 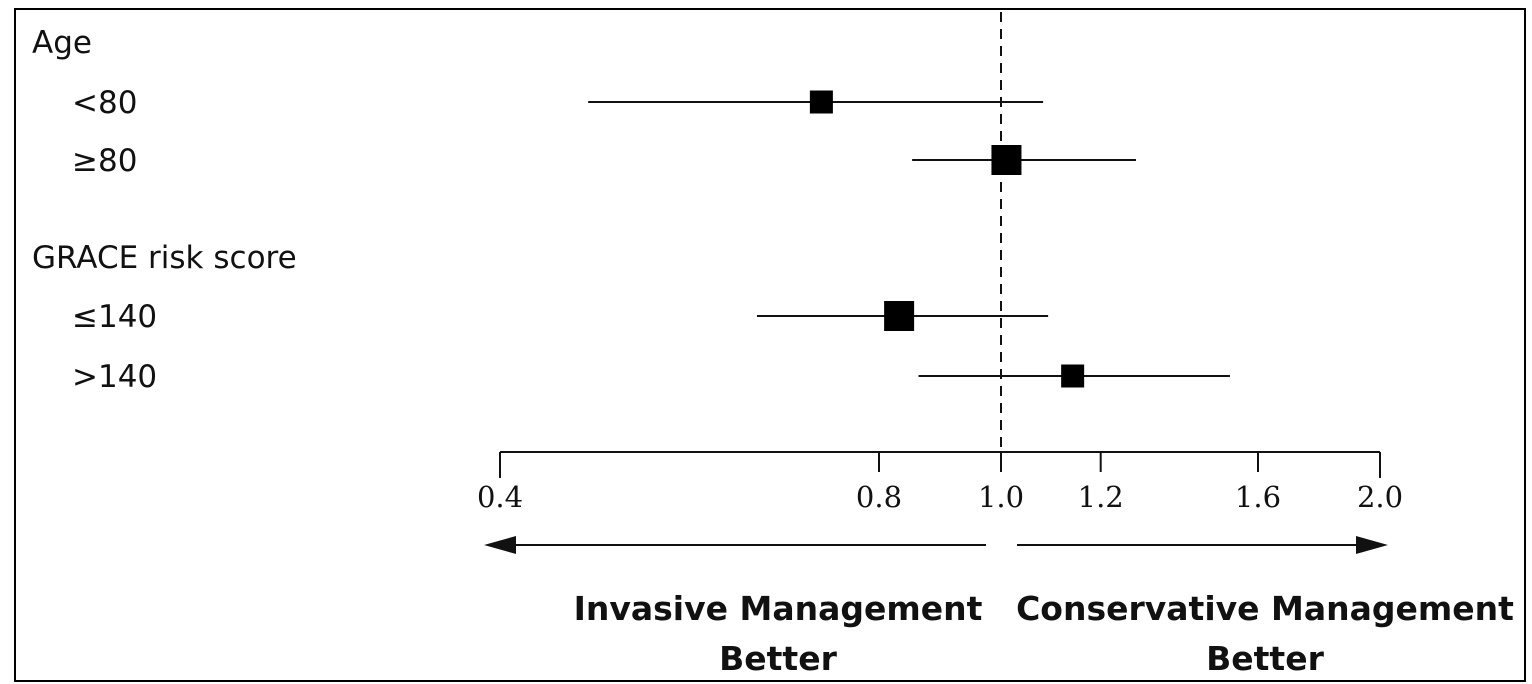 What do you see at coordinates (1001, 497) in the screenshot?
I see `x-tick-label: 1.0` at bounding box center [1001, 497].